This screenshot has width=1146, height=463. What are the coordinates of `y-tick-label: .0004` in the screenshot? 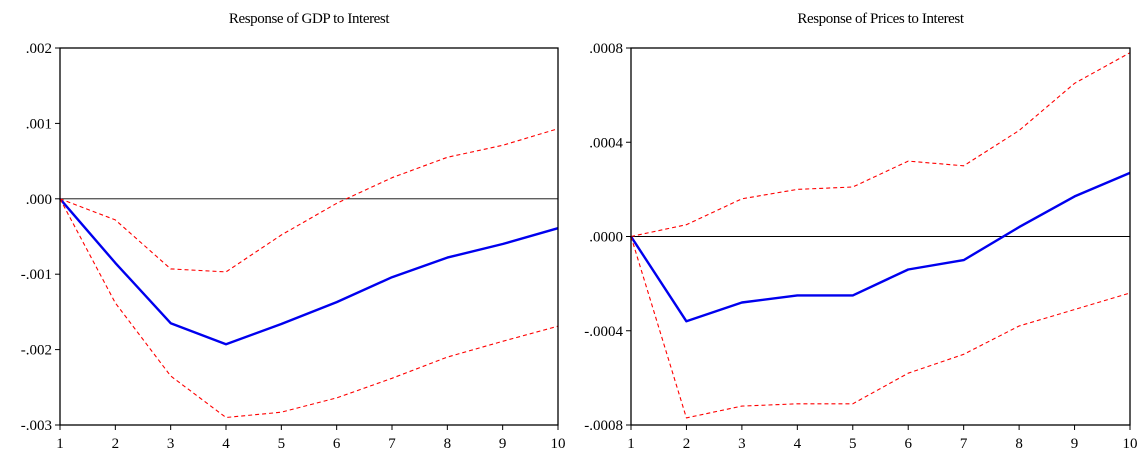 It's located at (606, 143).